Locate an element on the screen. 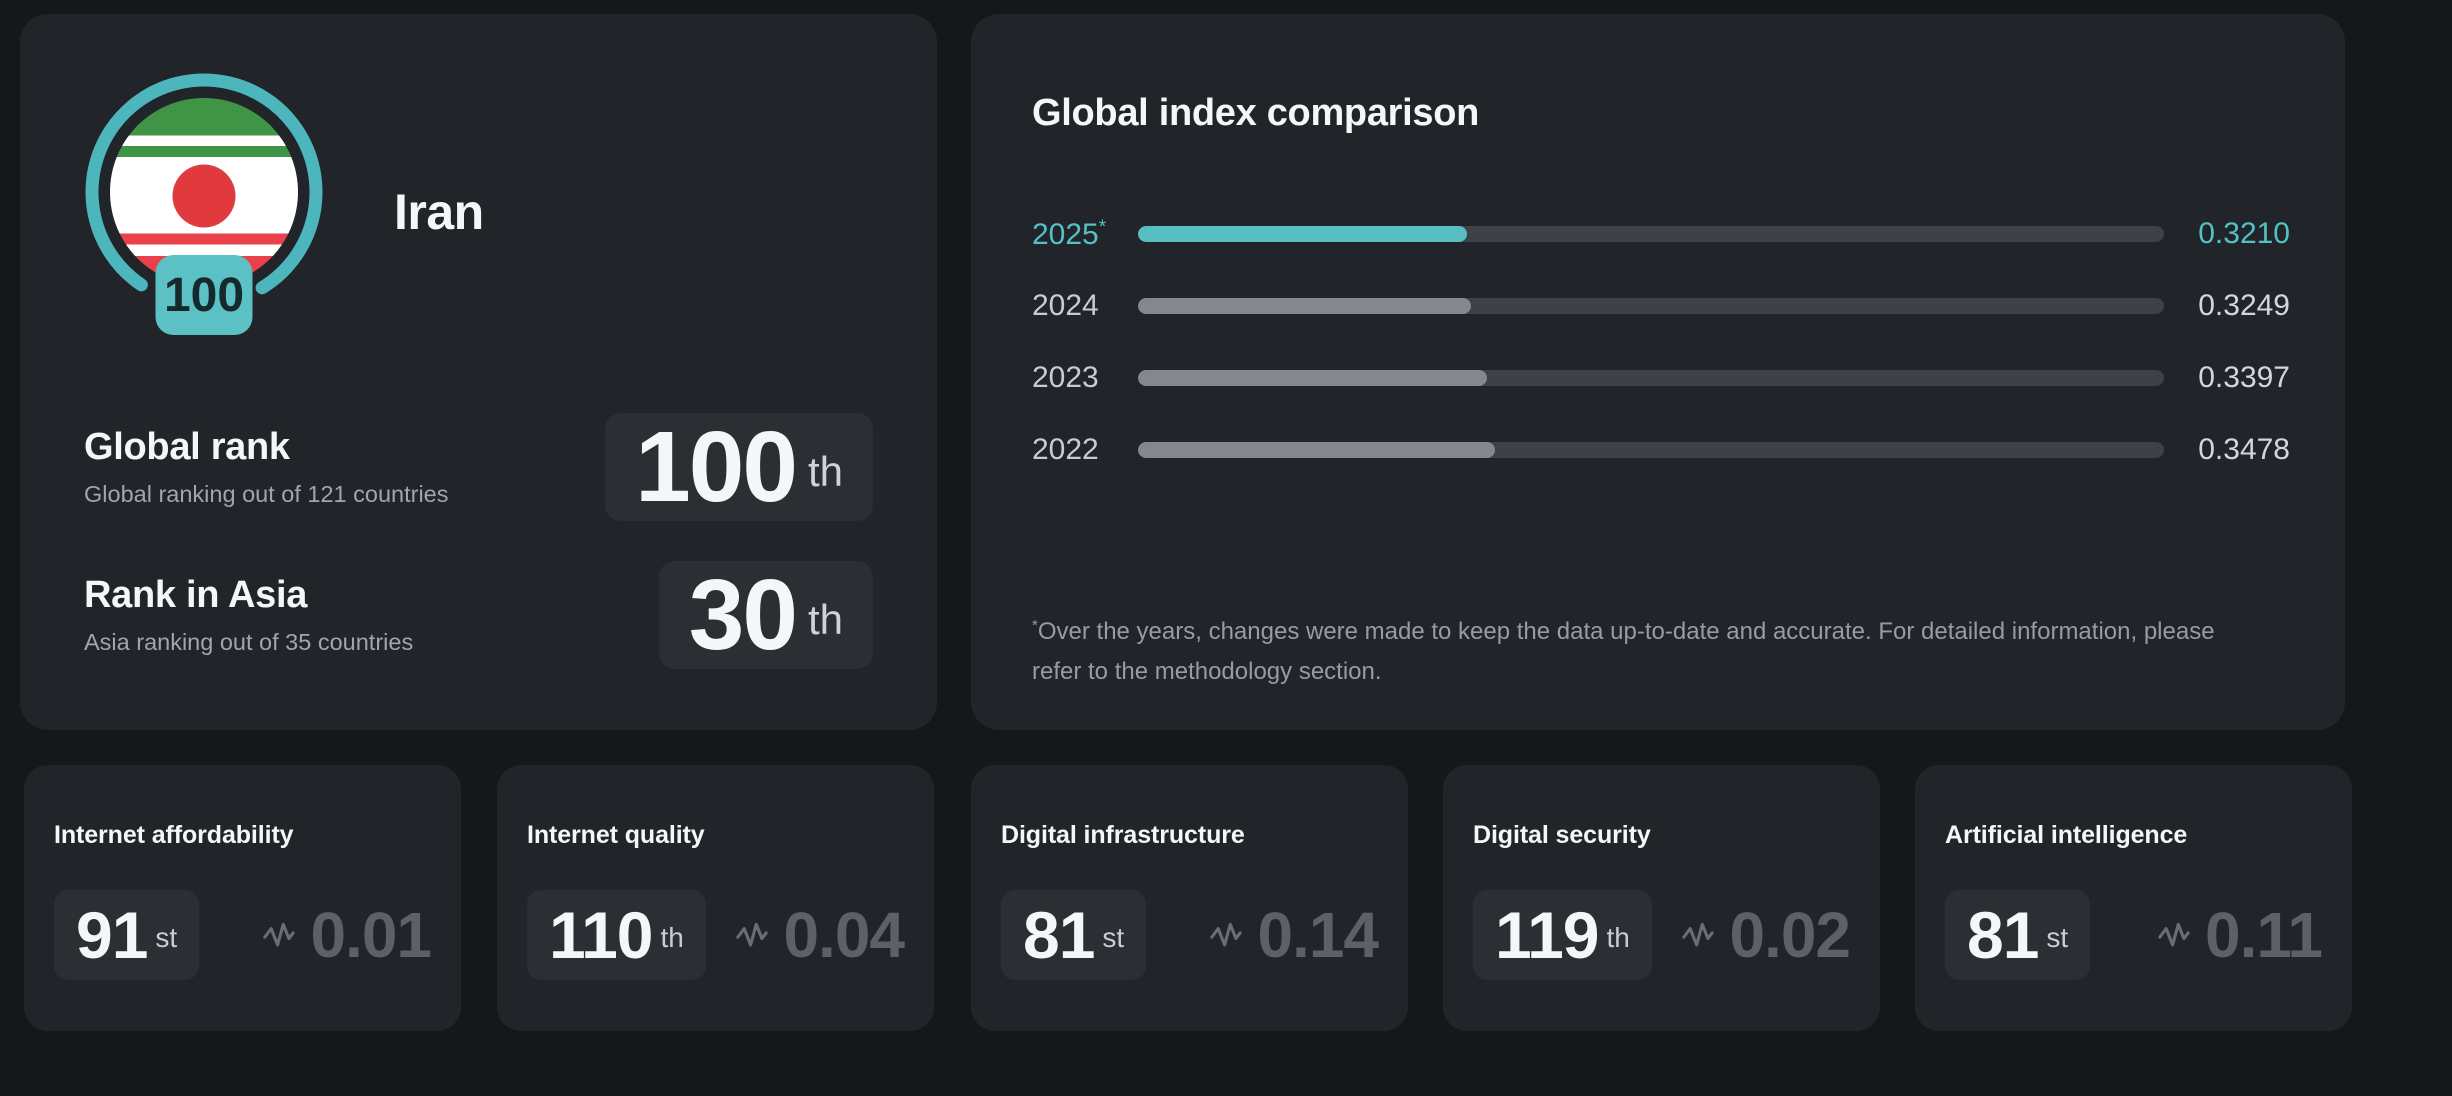  stat-score-group: 0.11 is located at coordinates (2240, 935).